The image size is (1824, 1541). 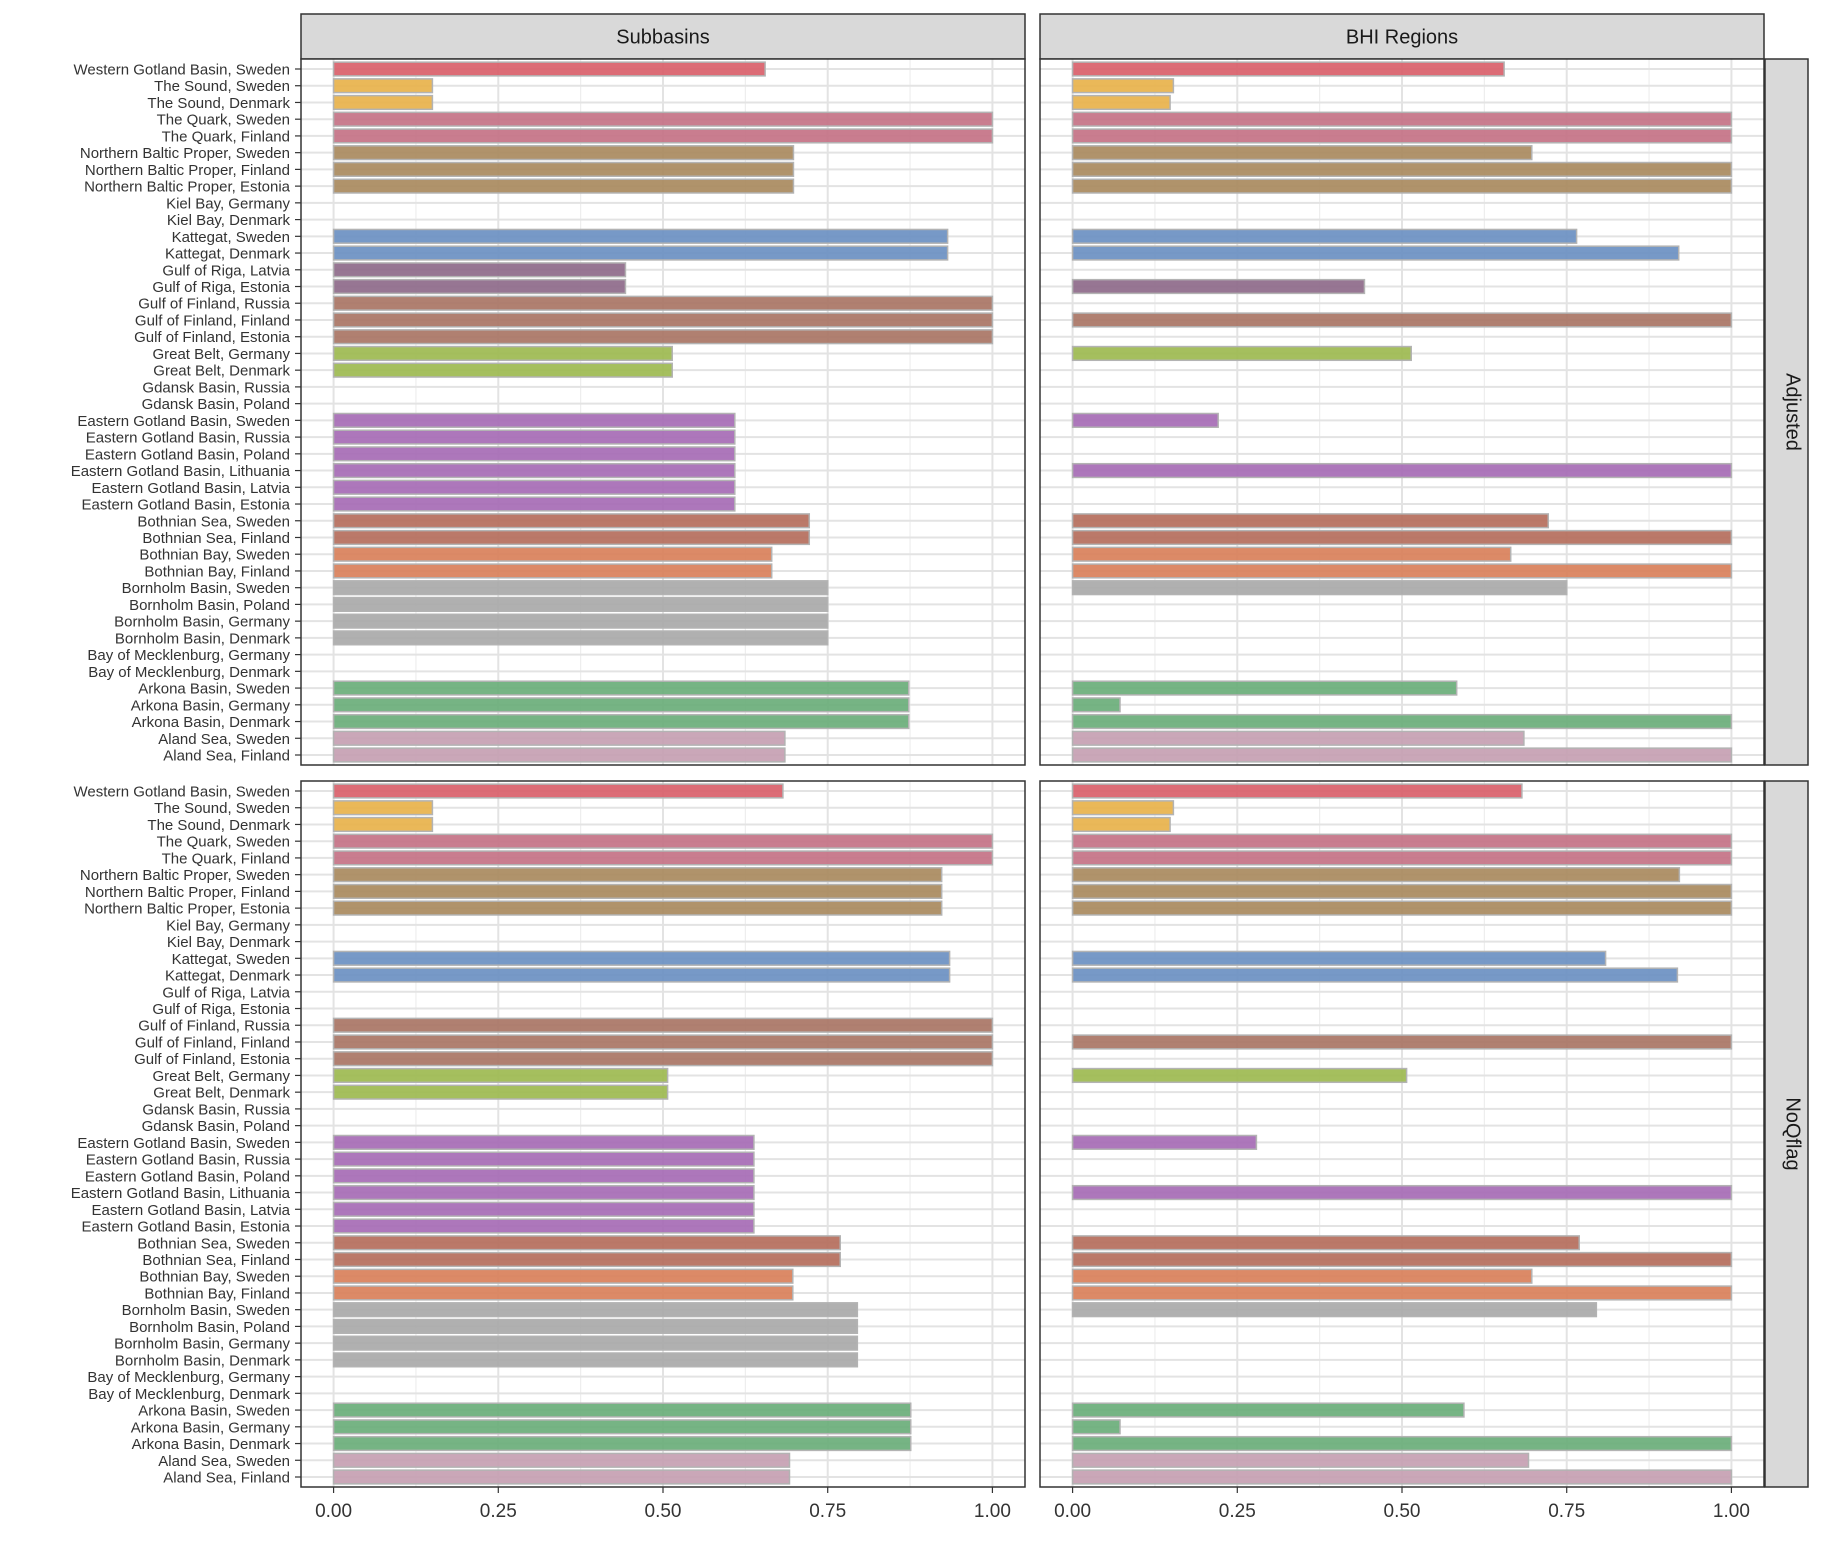 I want to click on bar-noqflag-subbasins-bornholm-basin-poland, so click(x=595, y=1326).